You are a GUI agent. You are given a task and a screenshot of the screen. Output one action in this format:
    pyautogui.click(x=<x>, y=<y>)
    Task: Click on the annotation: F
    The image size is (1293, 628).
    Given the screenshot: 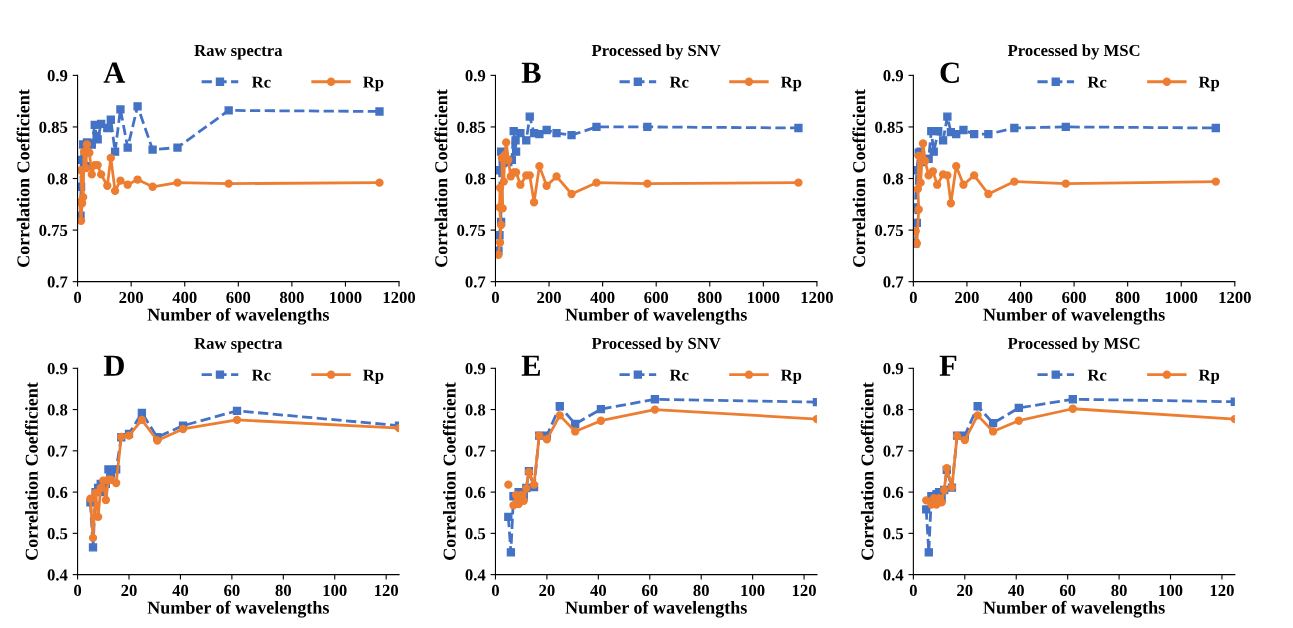 What is the action you would take?
    pyautogui.click(x=948, y=365)
    